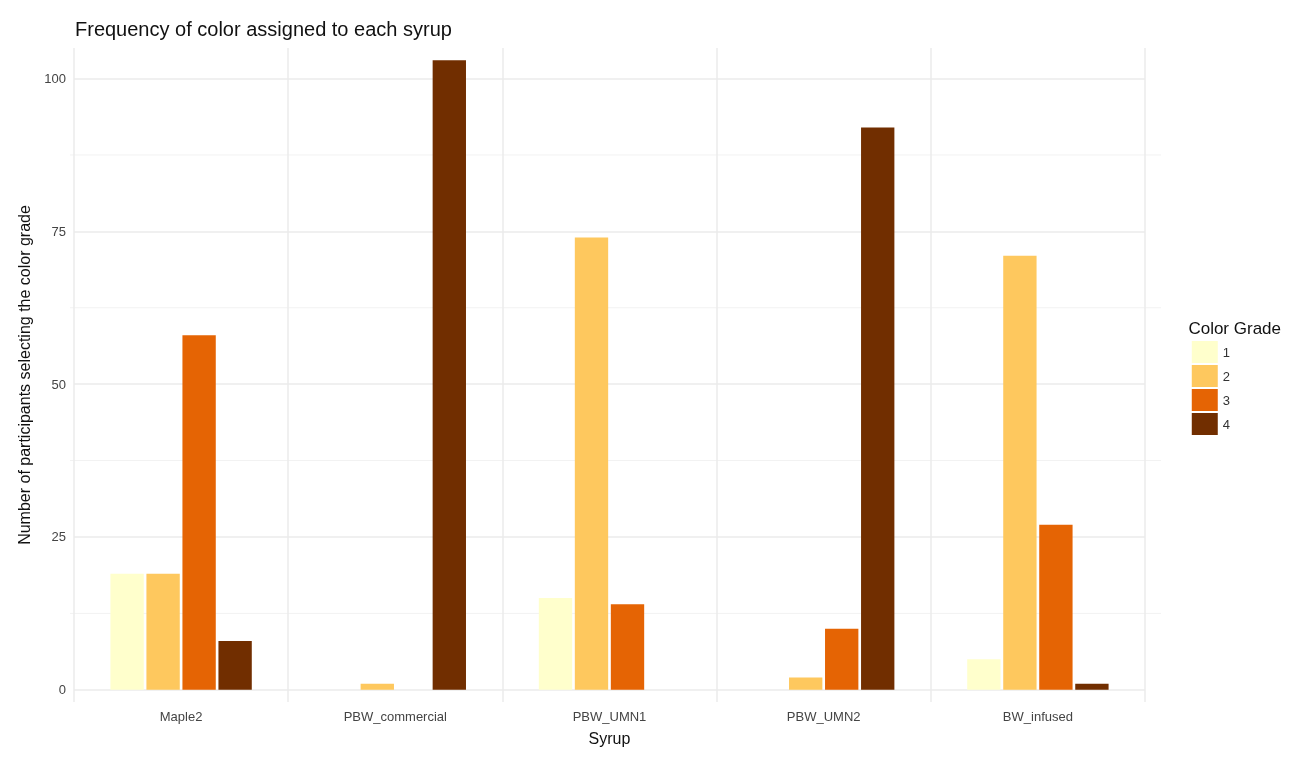 The height and width of the screenshot is (776, 1291). Describe the element at coordinates (62, 690) in the screenshot. I see `y-tick-label: 0` at that location.